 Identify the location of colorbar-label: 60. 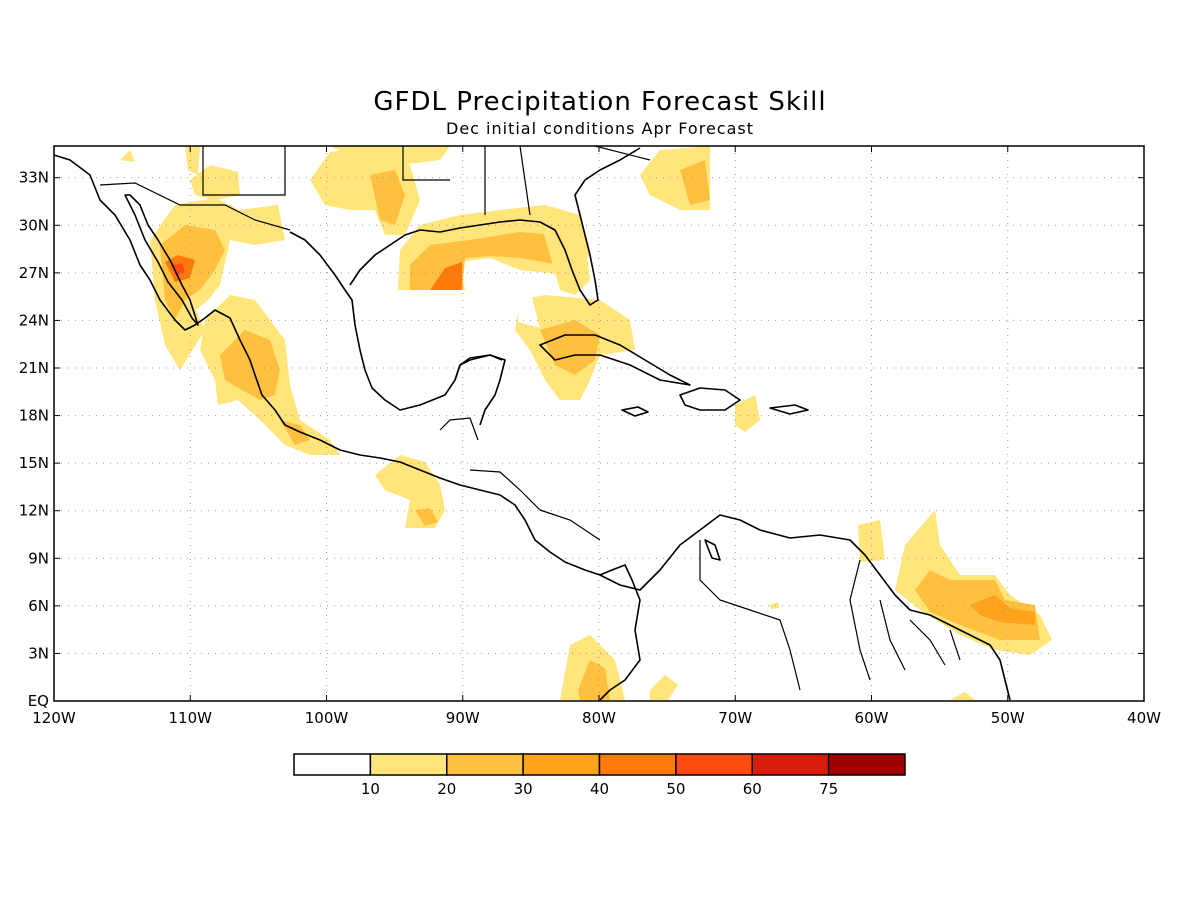
(752, 789).